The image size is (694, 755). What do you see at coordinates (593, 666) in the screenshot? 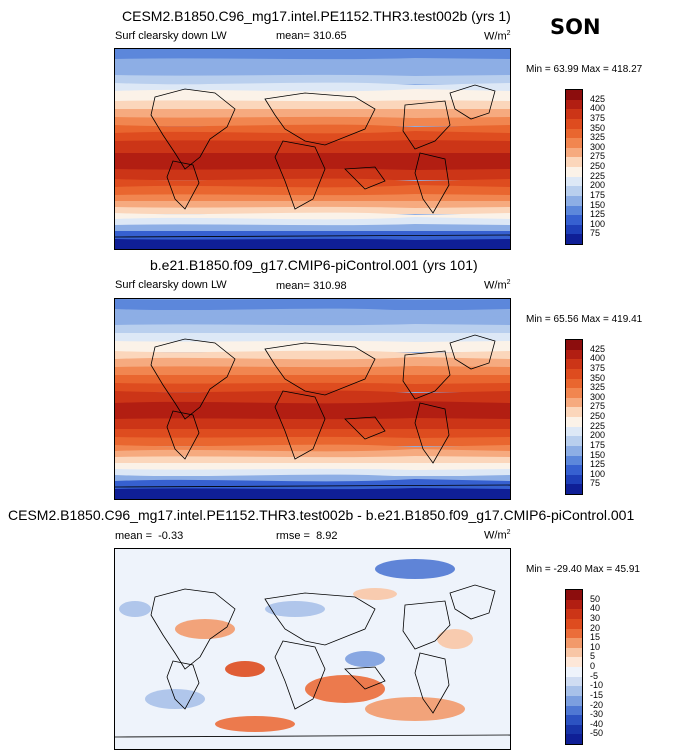
I see `colorbar-tick-label: 0` at bounding box center [593, 666].